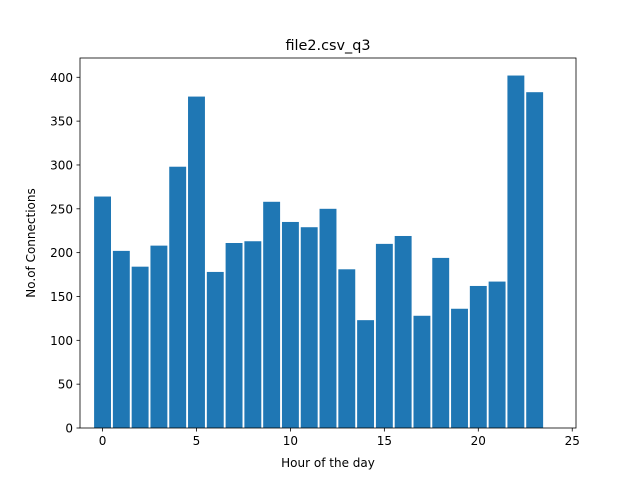  What do you see at coordinates (197, 441) in the screenshot?
I see `x-tick-label: 5` at bounding box center [197, 441].